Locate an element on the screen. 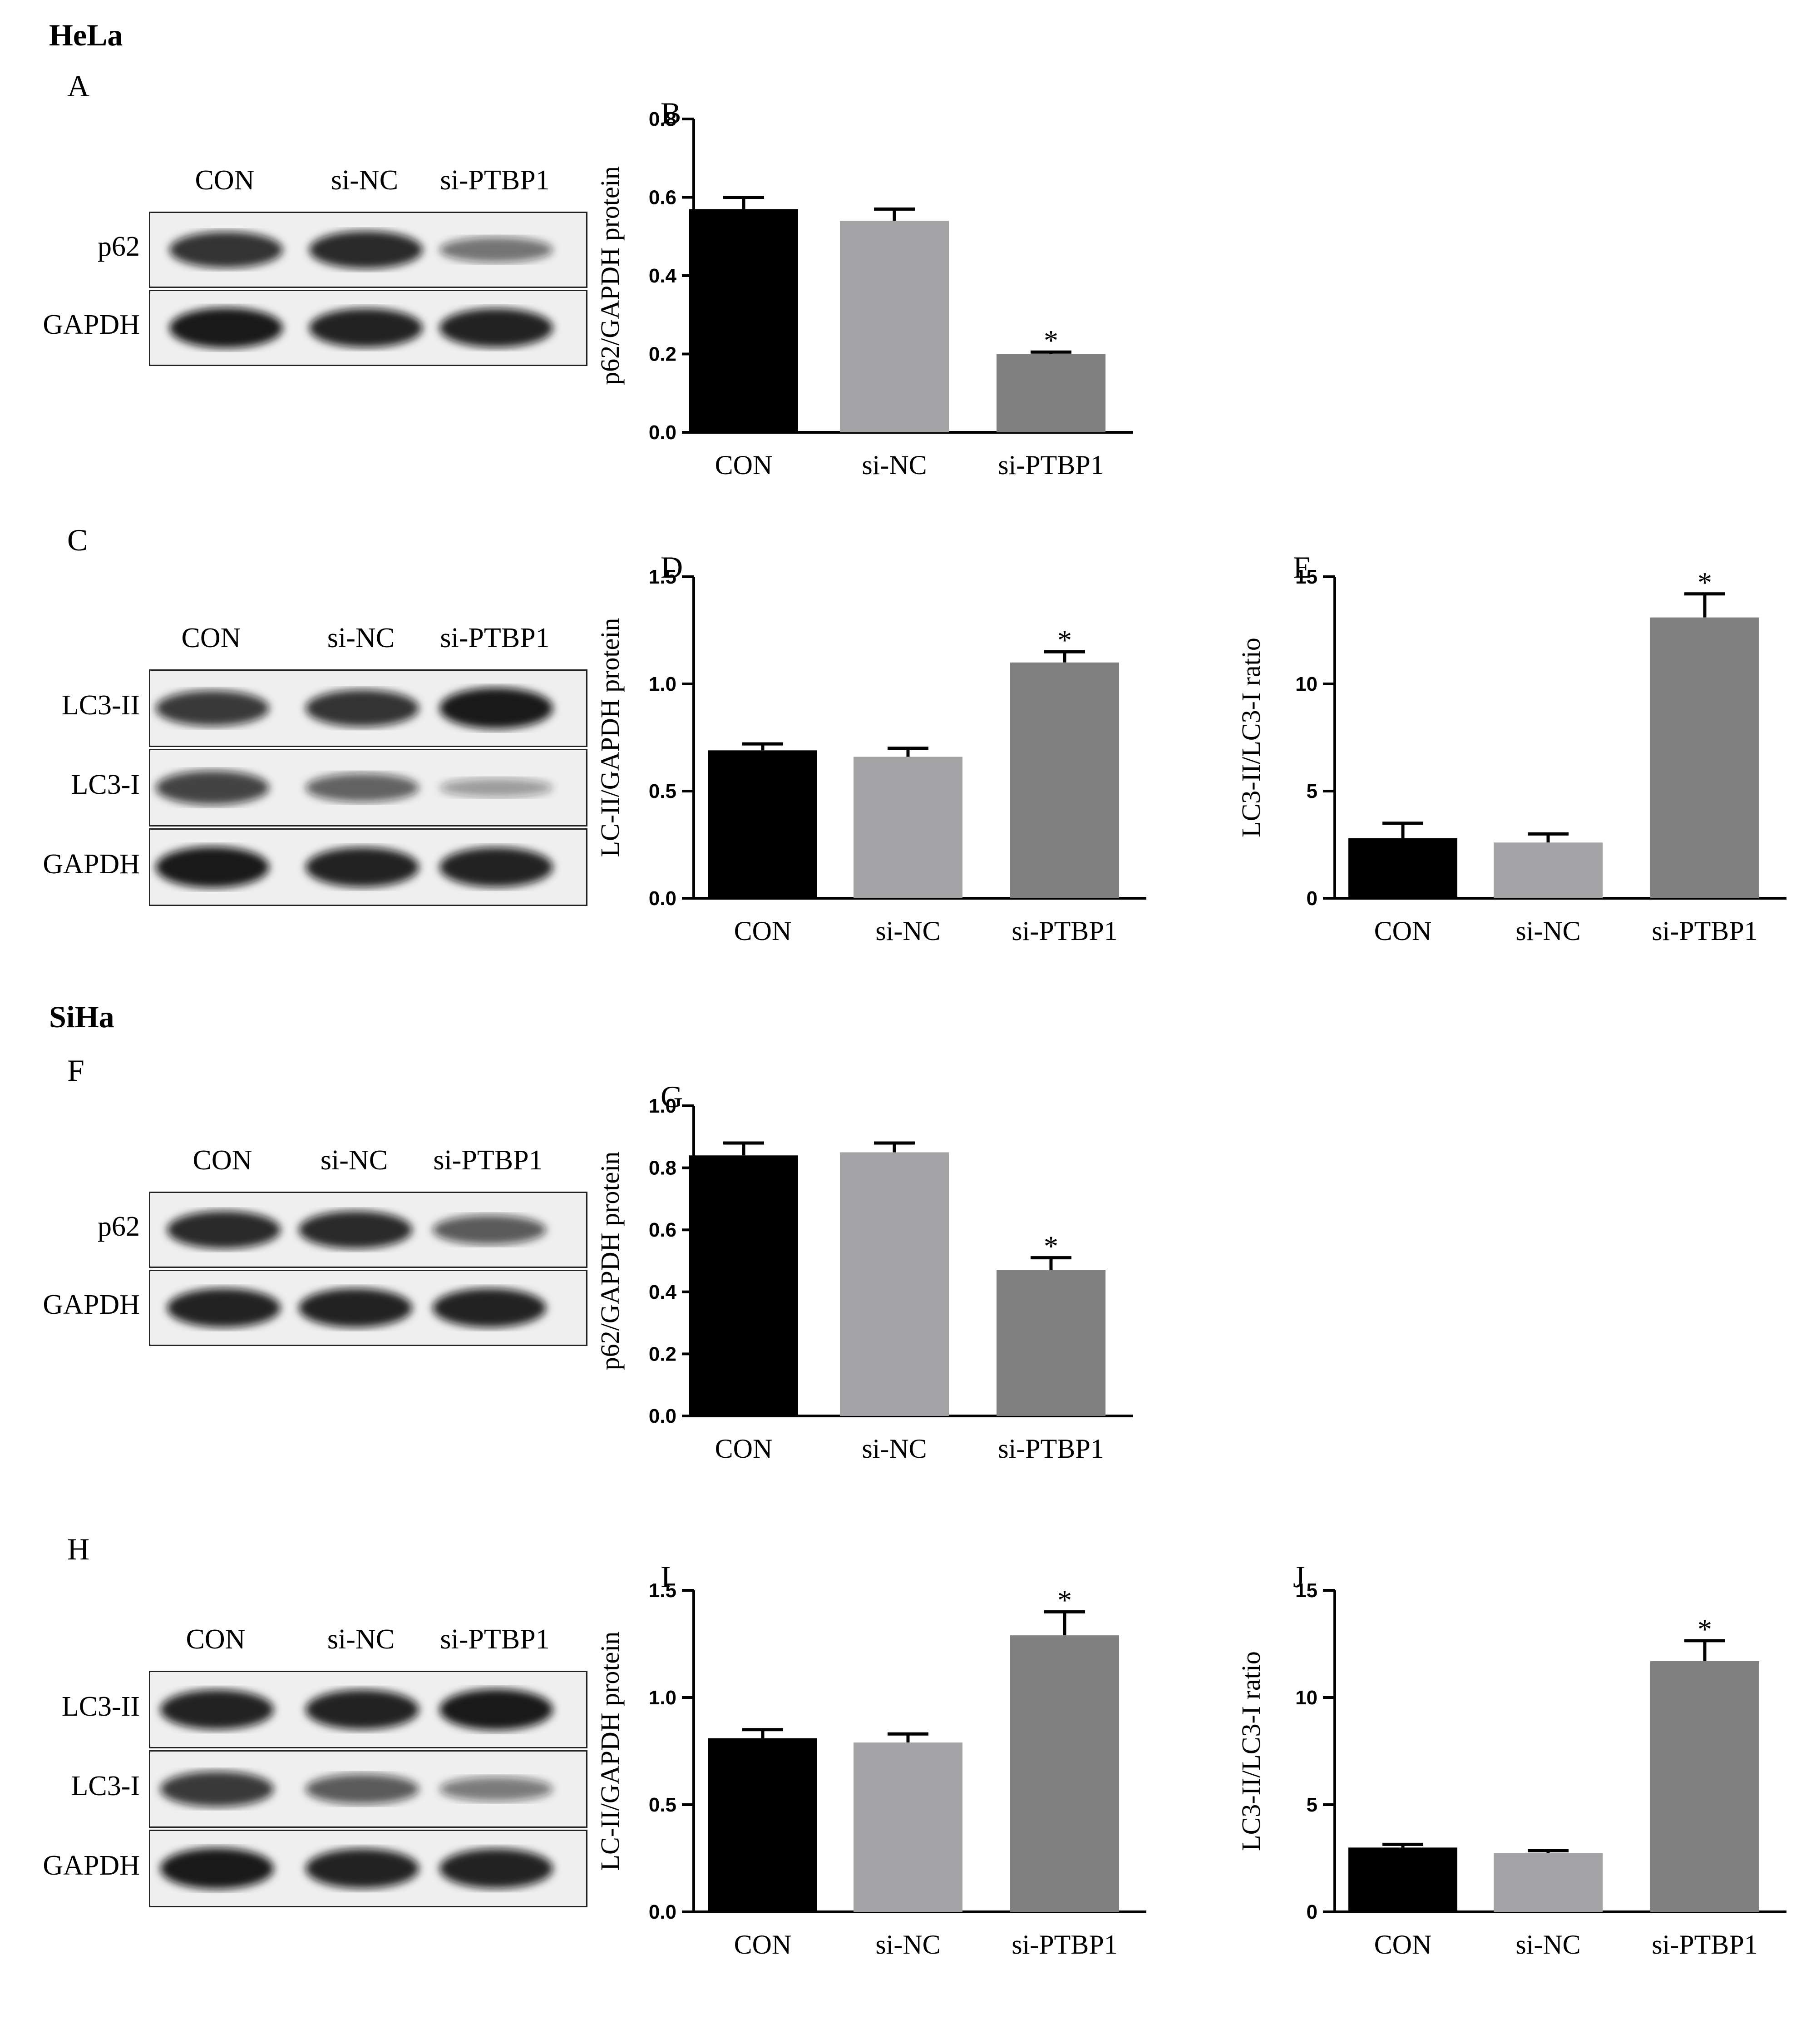  y-axis-label: p62/GAPDH protein is located at coordinates (610, 1262).